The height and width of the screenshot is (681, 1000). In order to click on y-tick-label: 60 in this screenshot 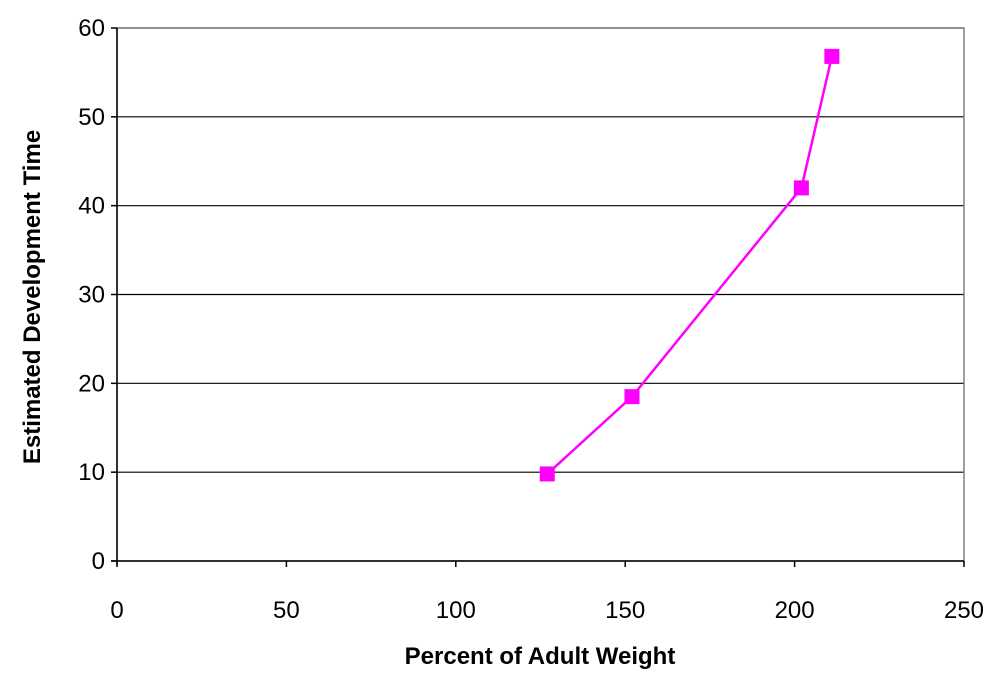, I will do `click(91, 28)`.